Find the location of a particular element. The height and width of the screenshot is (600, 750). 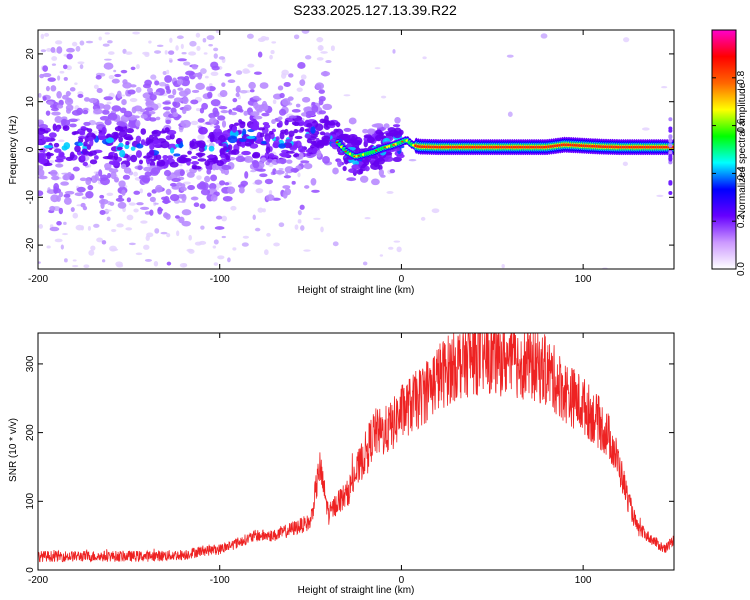

colorbar-tick-label: 0.6 is located at coordinates (741, 125).